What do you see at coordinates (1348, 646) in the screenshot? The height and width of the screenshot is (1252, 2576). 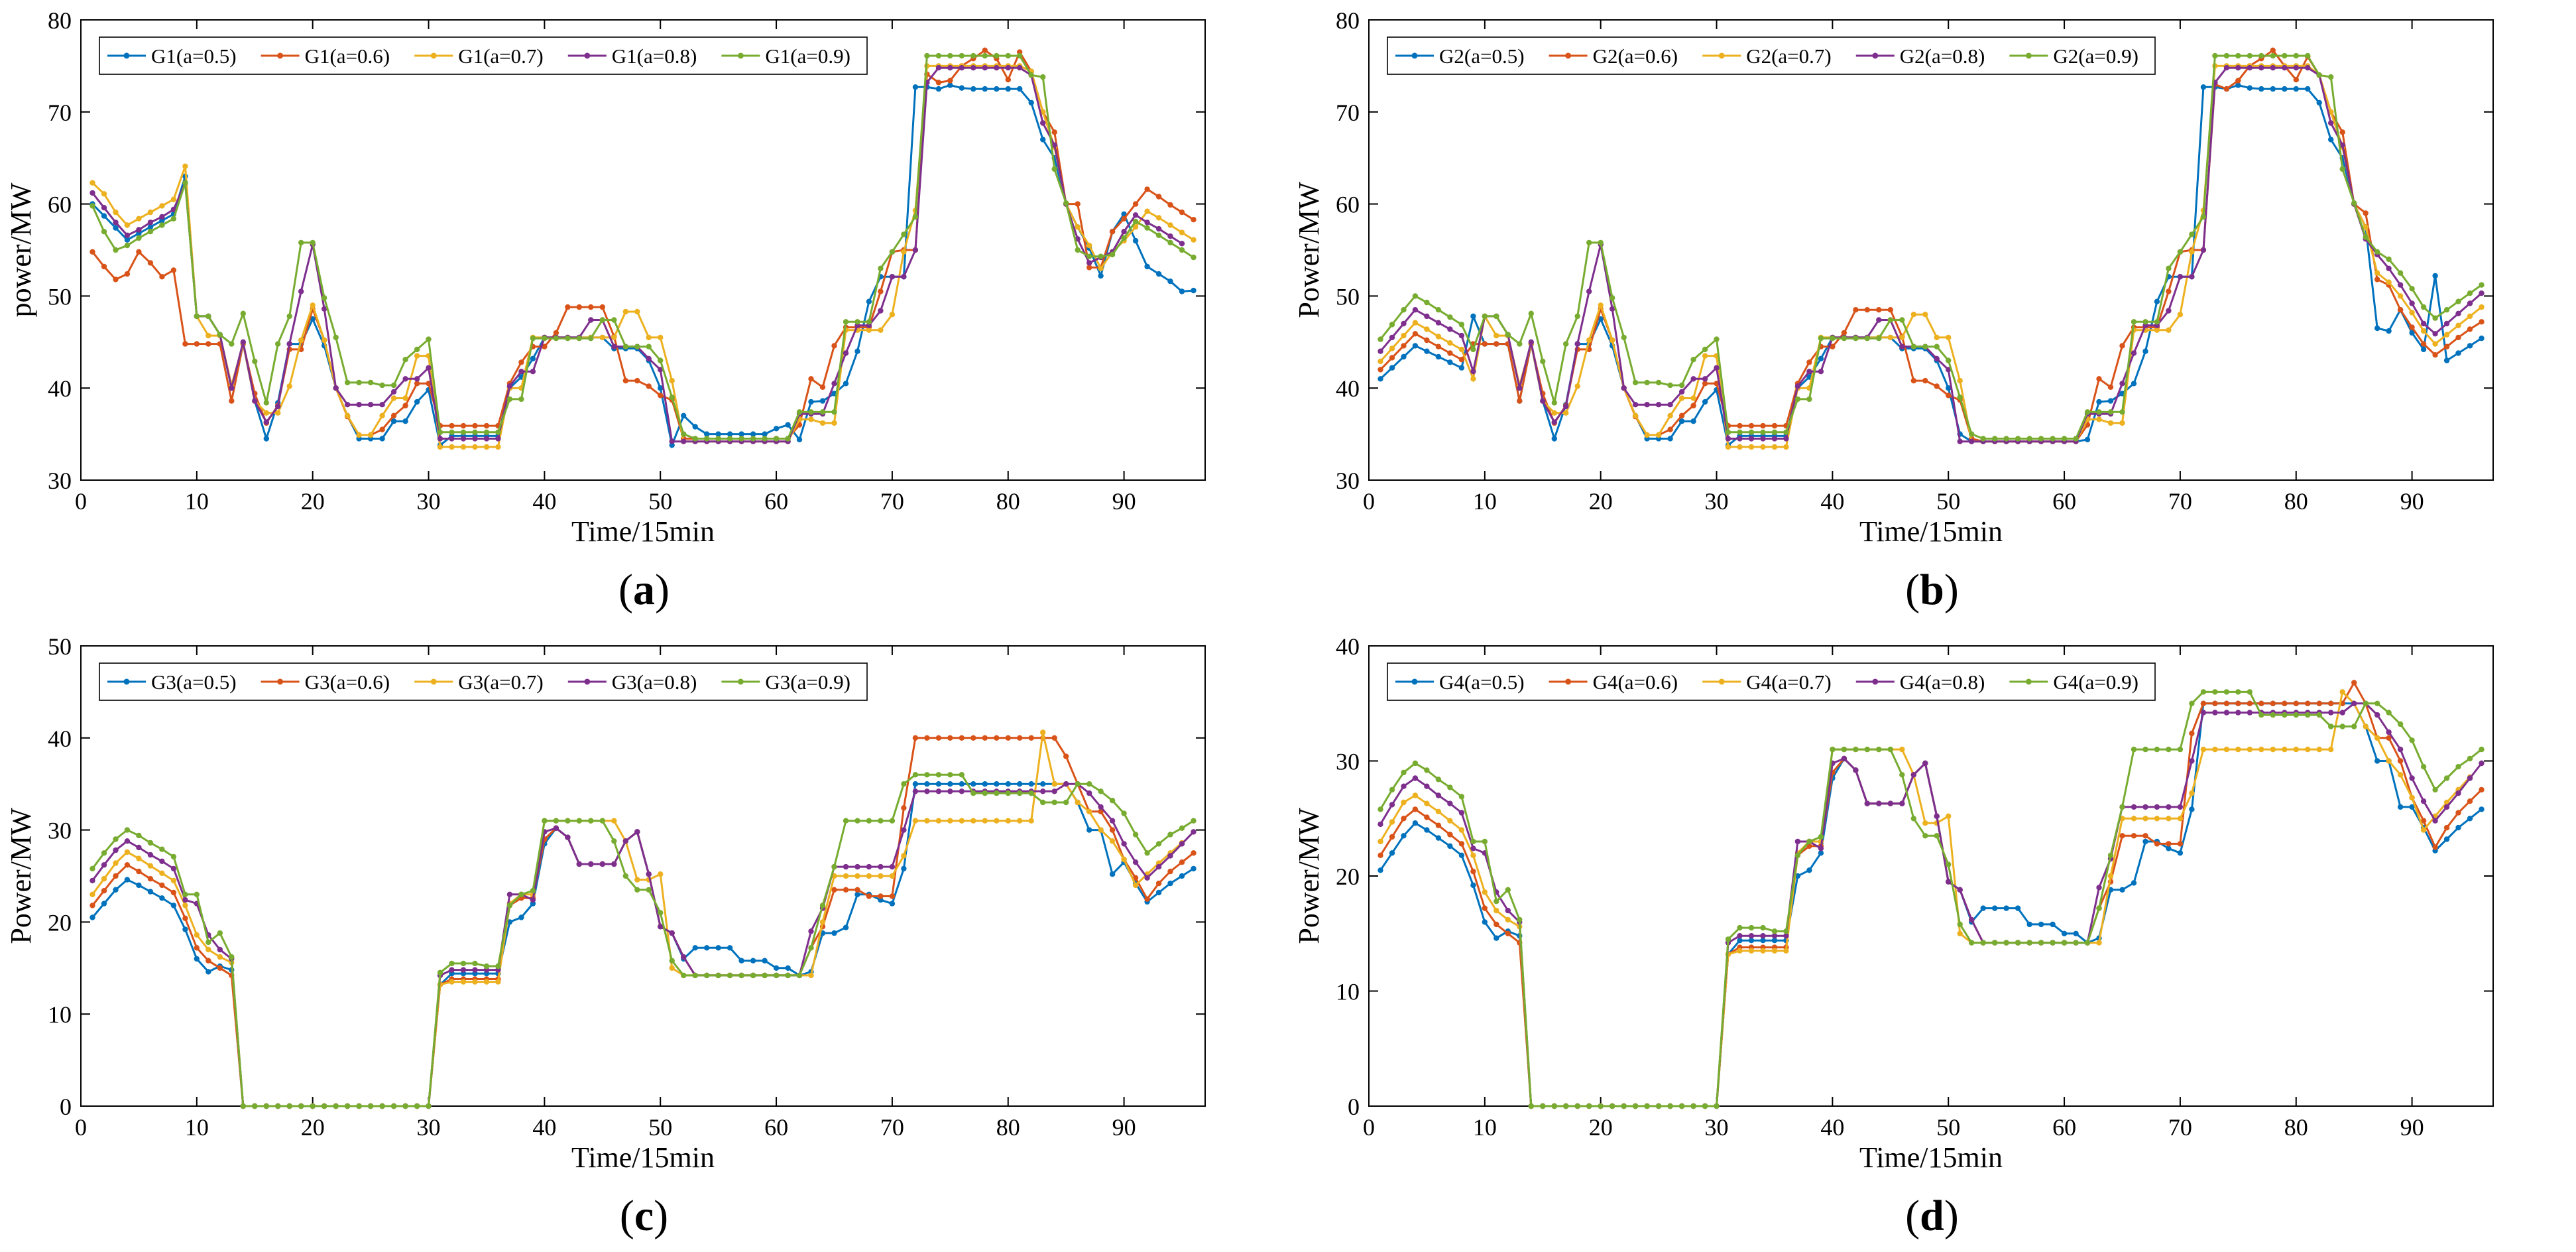 I see `y-tick-label: 40` at bounding box center [1348, 646].